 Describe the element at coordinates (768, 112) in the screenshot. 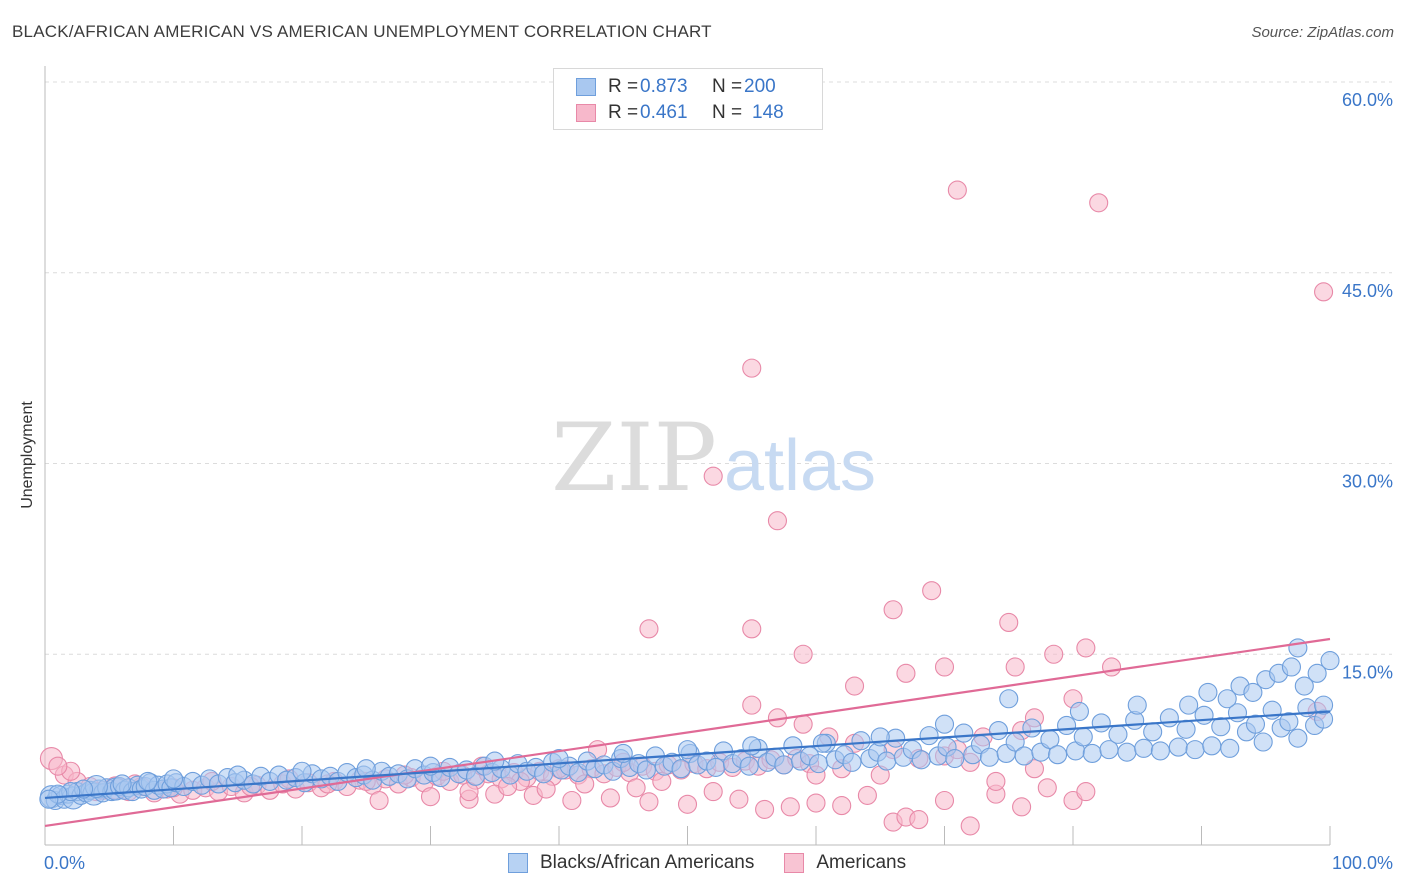

I see `legend-n-value: 148` at that location.